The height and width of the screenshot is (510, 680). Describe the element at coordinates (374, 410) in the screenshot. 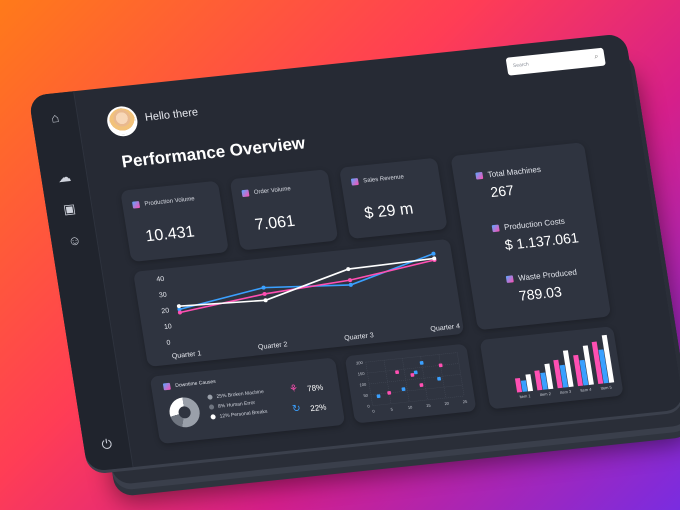

I see `x-tick-label: 0` at that location.